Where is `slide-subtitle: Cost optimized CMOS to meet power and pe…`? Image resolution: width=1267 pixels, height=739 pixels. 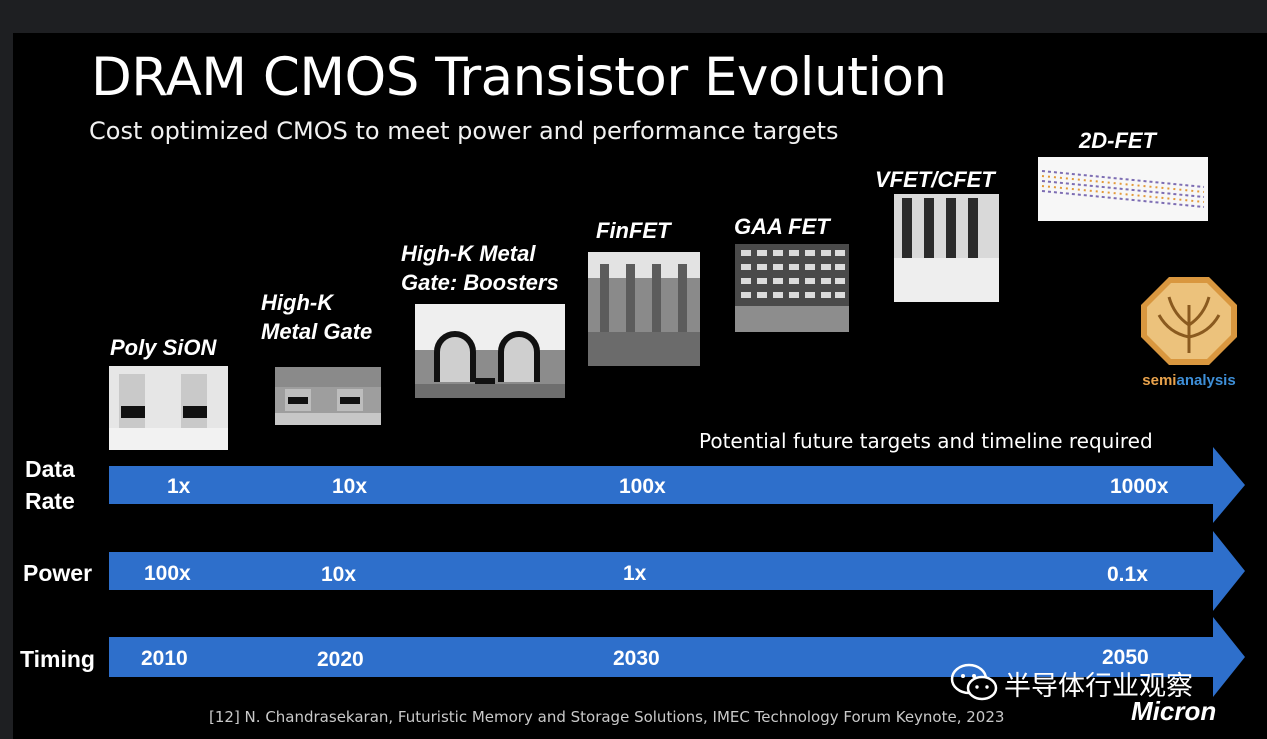 slide-subtitle: Cost optimized CMOS to meet power and pe… is located at coordinates (464, 131).